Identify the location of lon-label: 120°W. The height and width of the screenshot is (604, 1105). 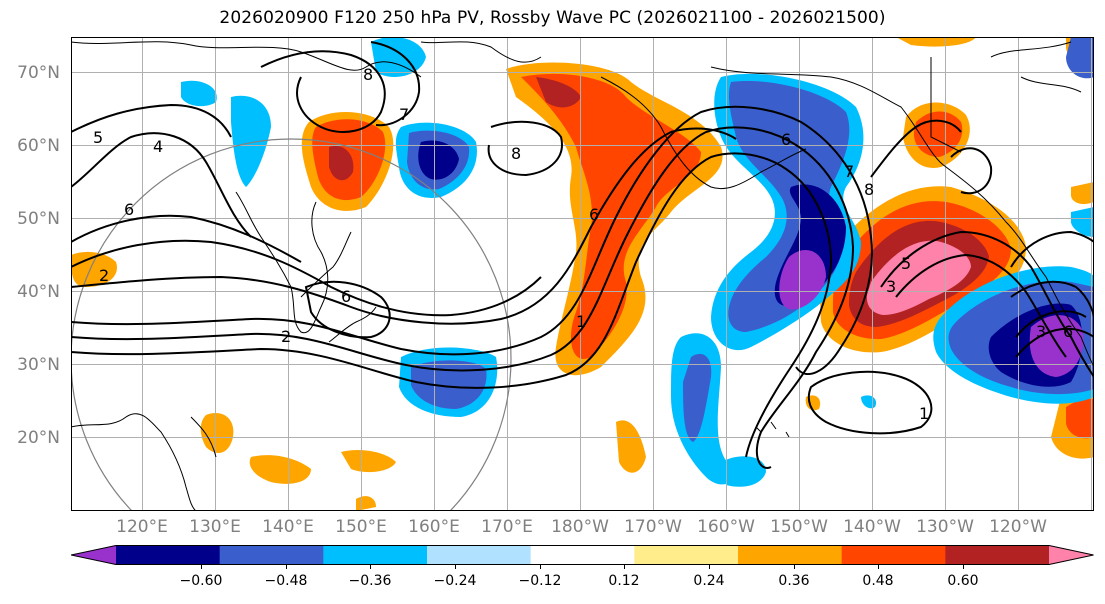
(1018, 527).